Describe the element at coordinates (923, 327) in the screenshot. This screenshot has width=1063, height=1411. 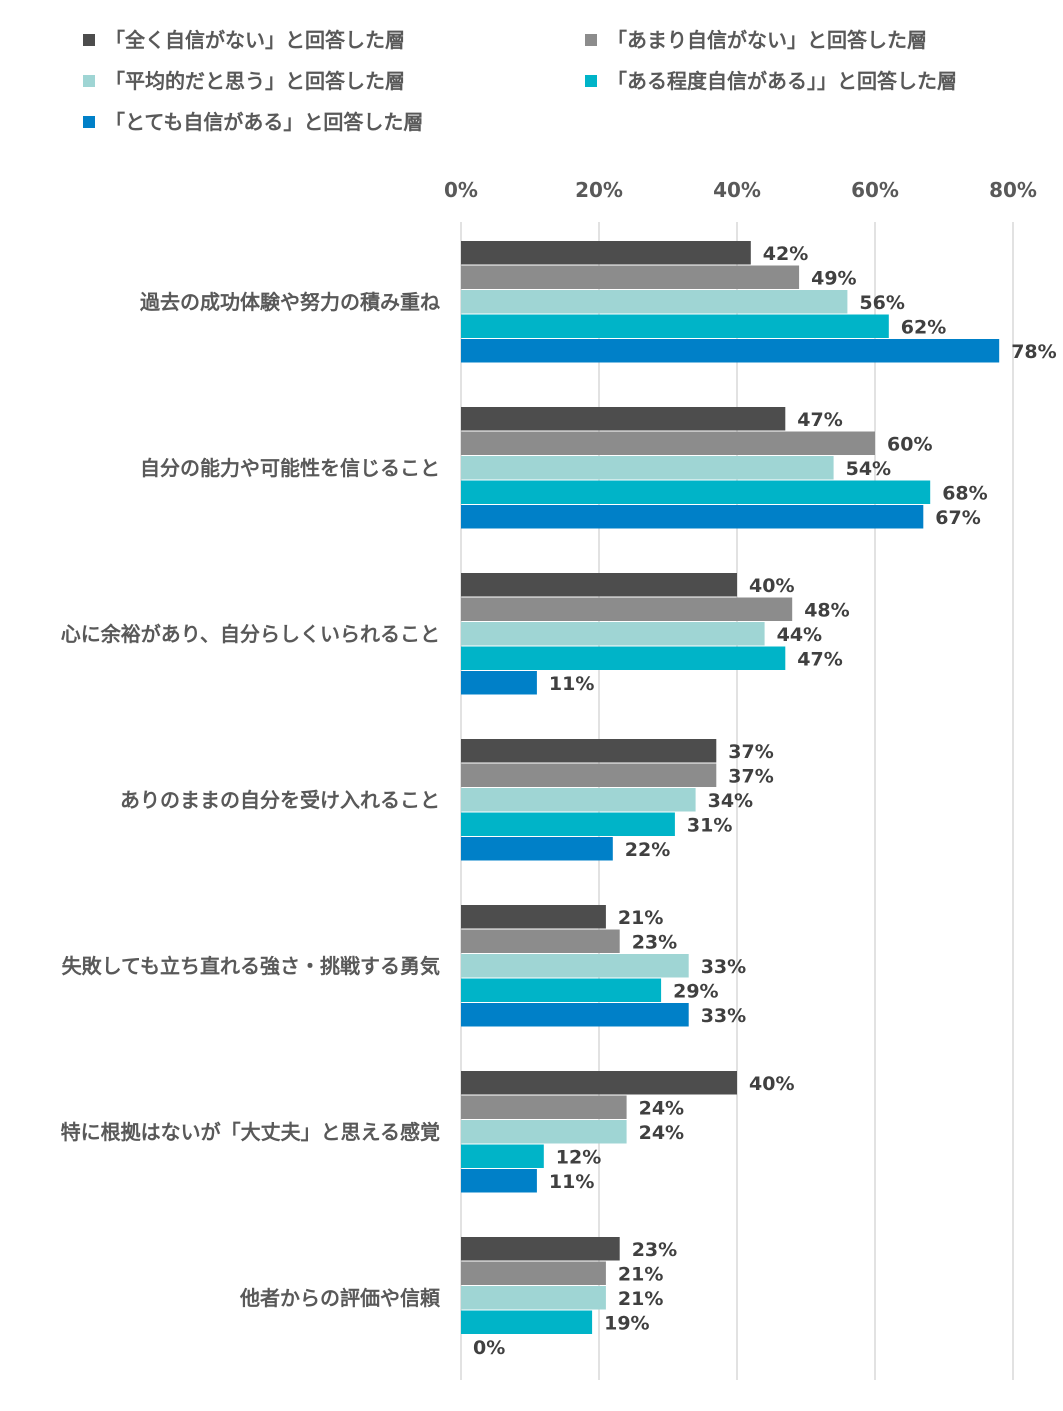
I see `data-label: 62%` at that location.